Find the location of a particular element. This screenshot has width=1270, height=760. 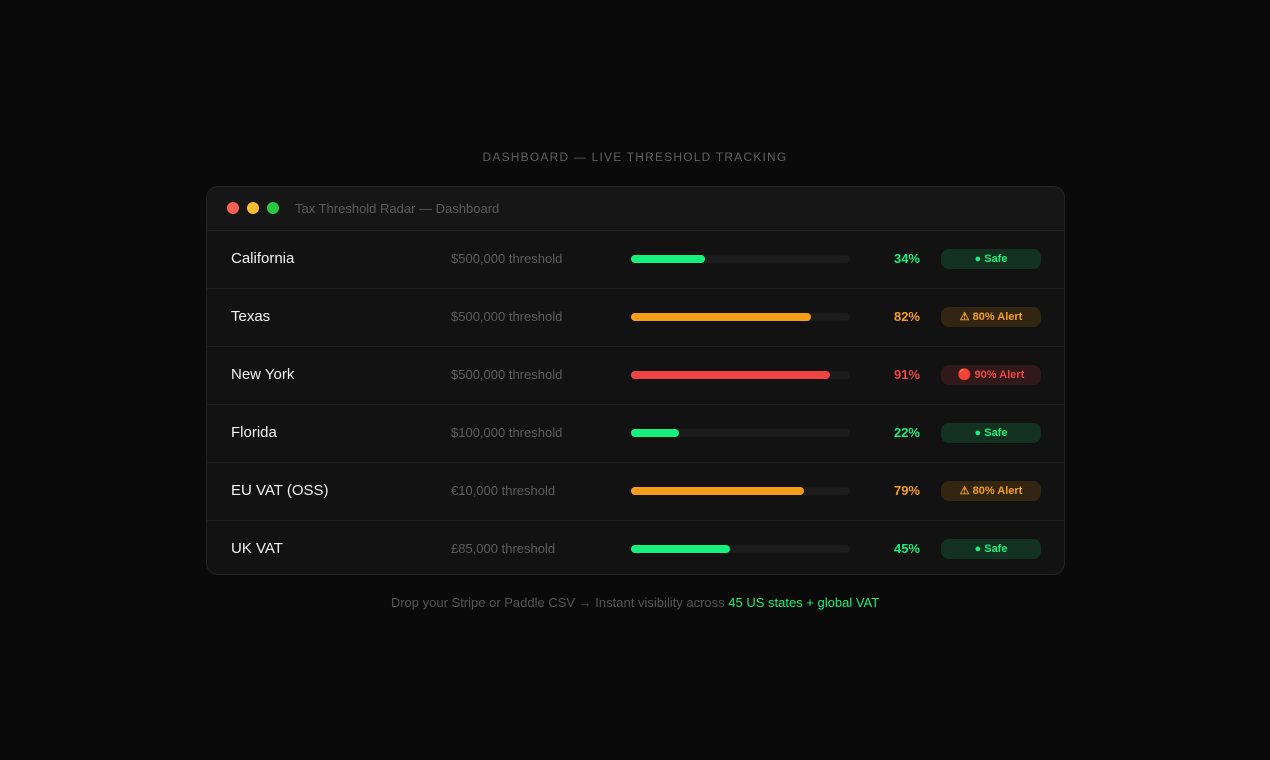

status-badge: 🔴 90% Alert is located at coordinates (991, 375).